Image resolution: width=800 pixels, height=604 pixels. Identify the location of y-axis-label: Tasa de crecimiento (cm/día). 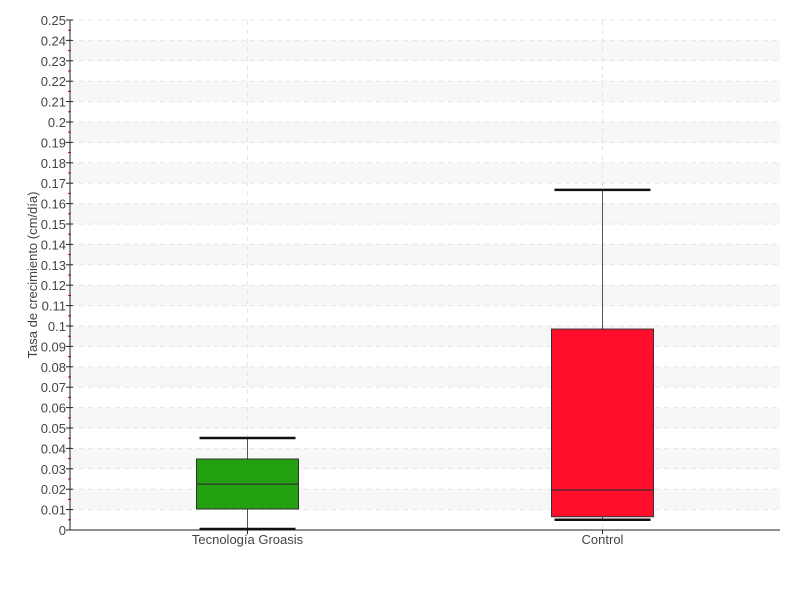
(32, 275).